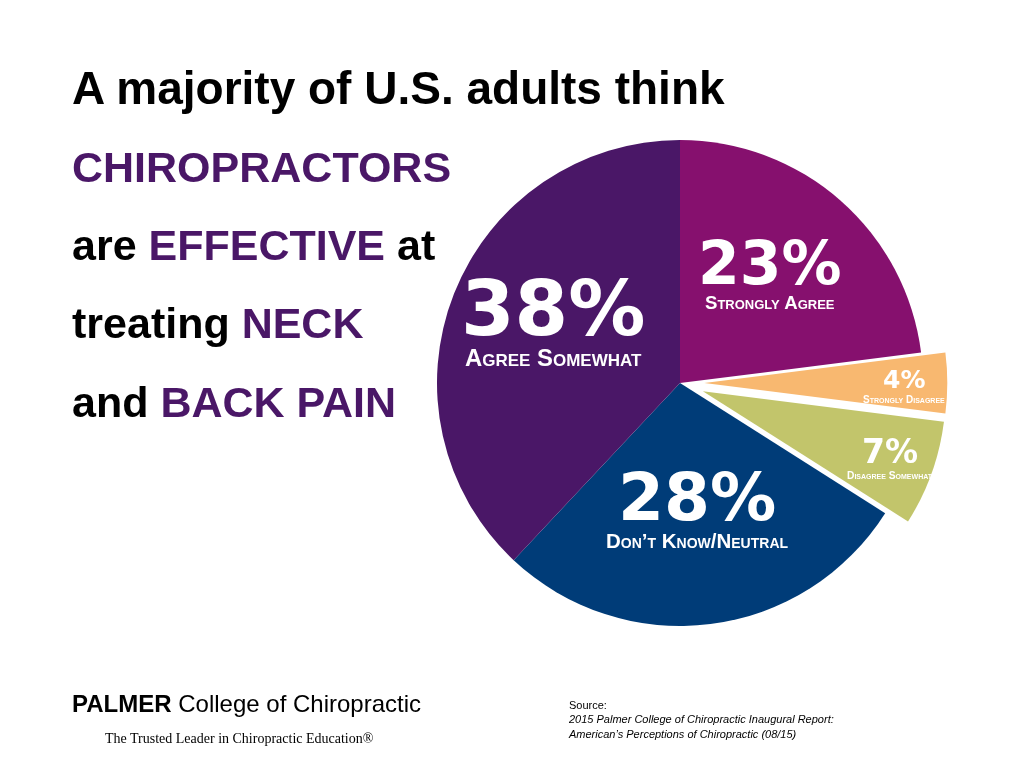  I want to click on source-note: Source: 2015 Palmer College of Chiropractic Inaugural Report: American’s Perceptions of Chiropractic (08/15), so click(701, 719).